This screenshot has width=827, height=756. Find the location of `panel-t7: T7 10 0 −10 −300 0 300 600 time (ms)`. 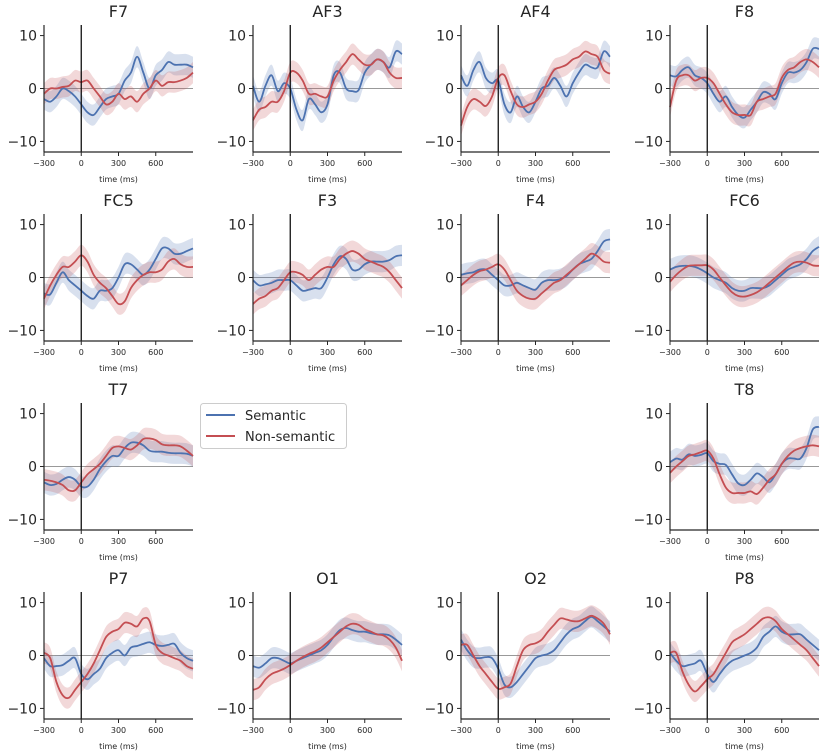

panel-t7: T7 10 0 −10 −300 0 300 600 time (ms) is located at coordinates (100, 471).